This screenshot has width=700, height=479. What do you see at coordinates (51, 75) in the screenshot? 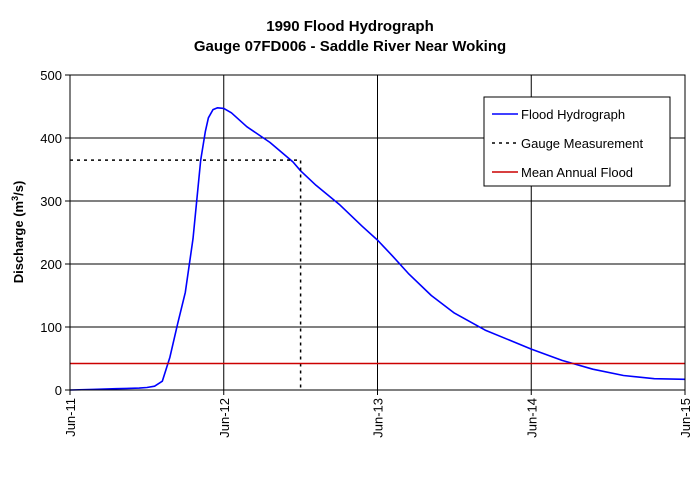
I see `y-tick-label: 500` at bounding box center [51, 75].